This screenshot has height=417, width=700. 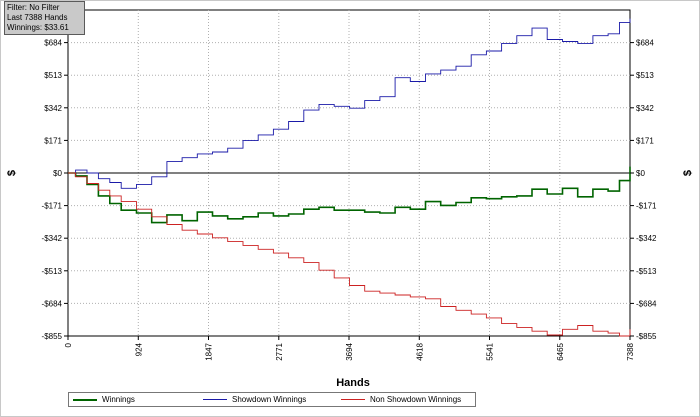 I want to click on x-tick-label: 6465, so click(x=560, y=351).